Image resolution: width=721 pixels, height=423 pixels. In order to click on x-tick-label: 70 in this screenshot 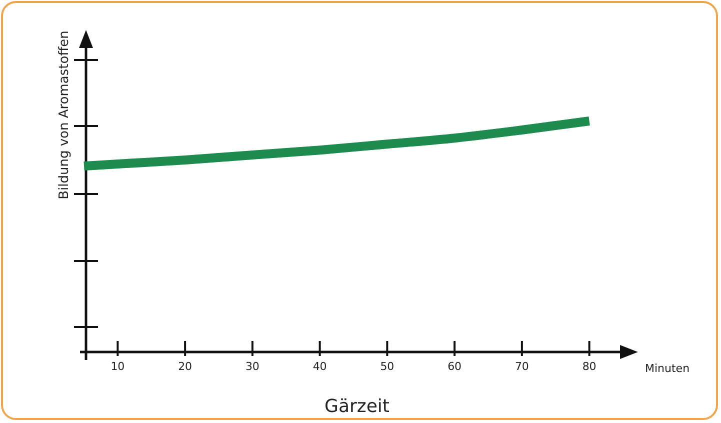, I will do `click(521, 366)`.